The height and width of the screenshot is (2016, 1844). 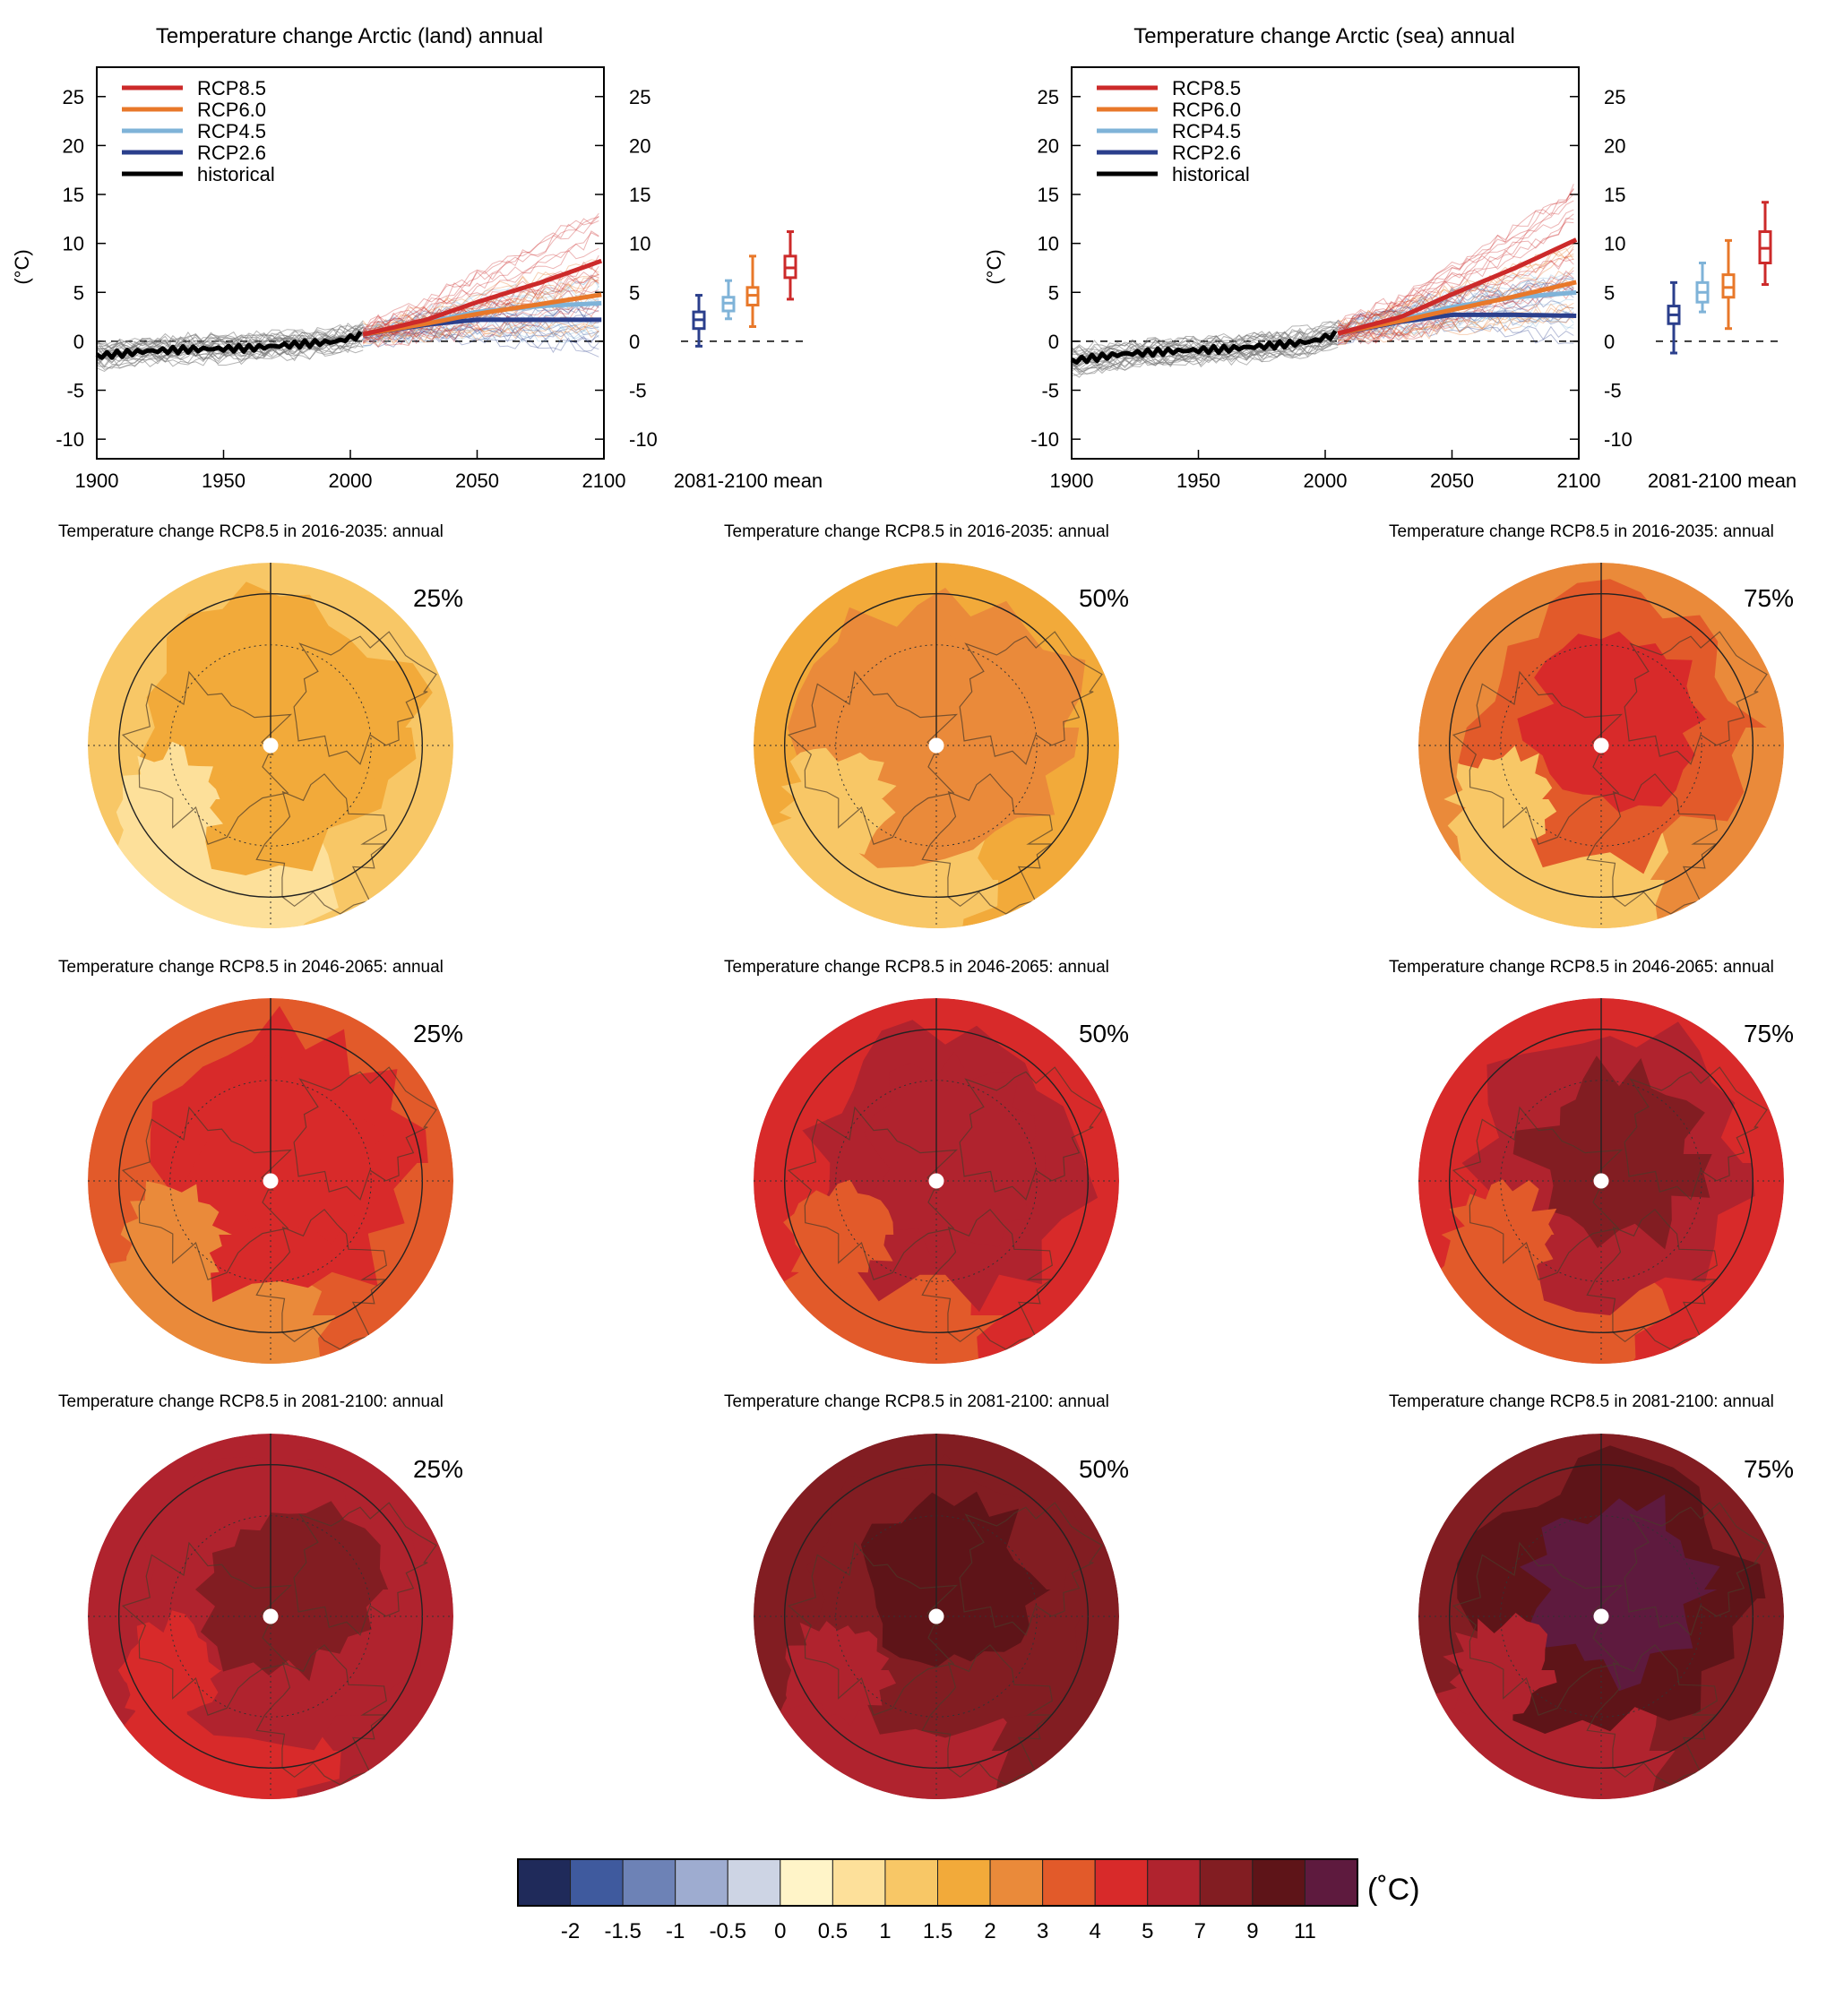 What do you see at coordinates (1719, 278) in the screenshot?
I see `boxplots-sea` at bounding box center [1719, 278].